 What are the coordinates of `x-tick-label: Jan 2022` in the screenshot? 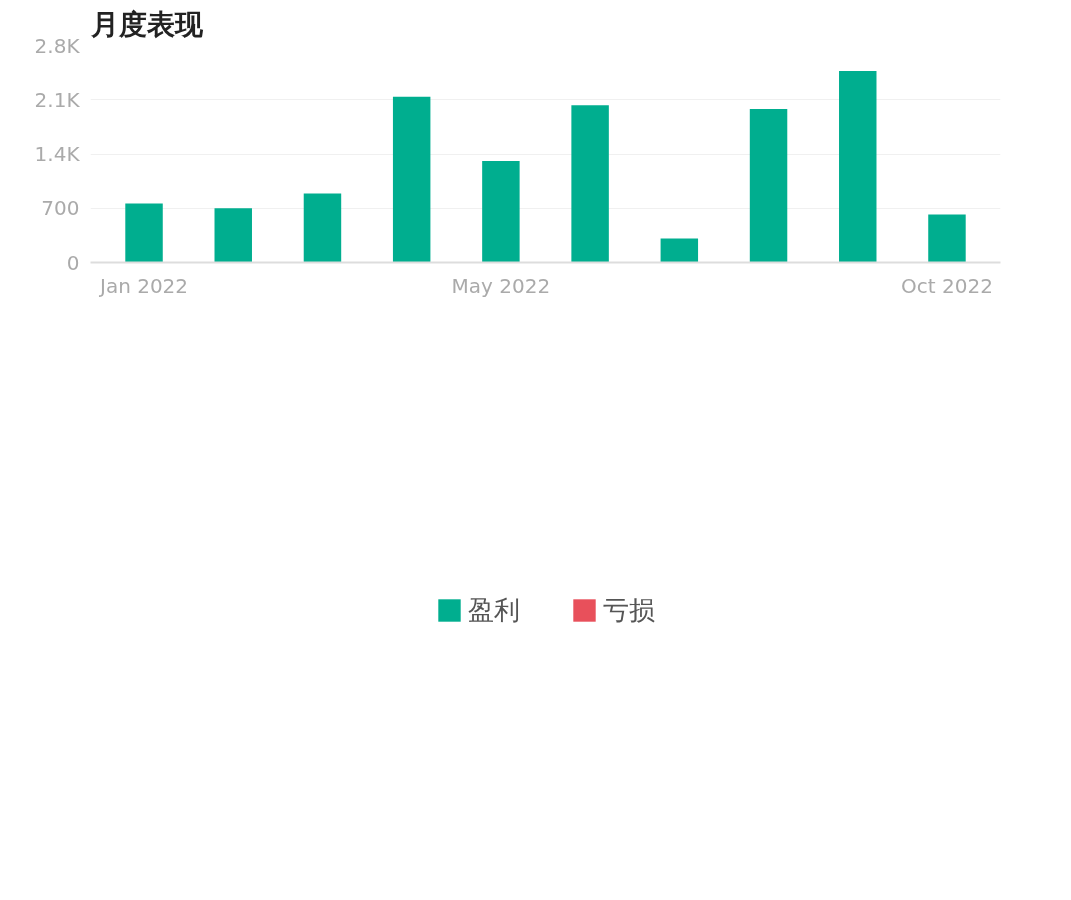 It's located at (143, 285).